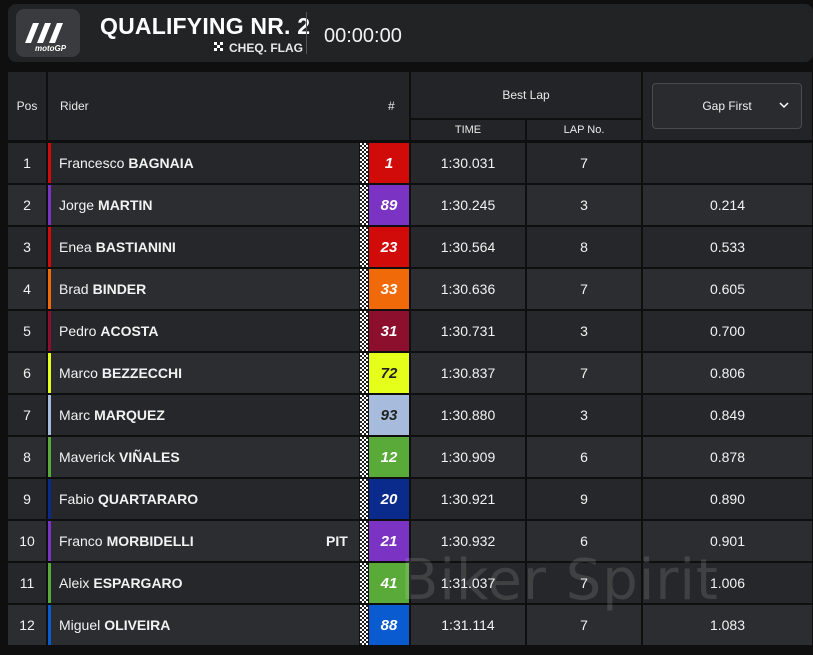 Image resolution: width=813 pixels, height=655 pixels. I want to click on table-row: 3 Enea BASTIANINI 23 1:30.564 8 0.533, so click(410, 247).